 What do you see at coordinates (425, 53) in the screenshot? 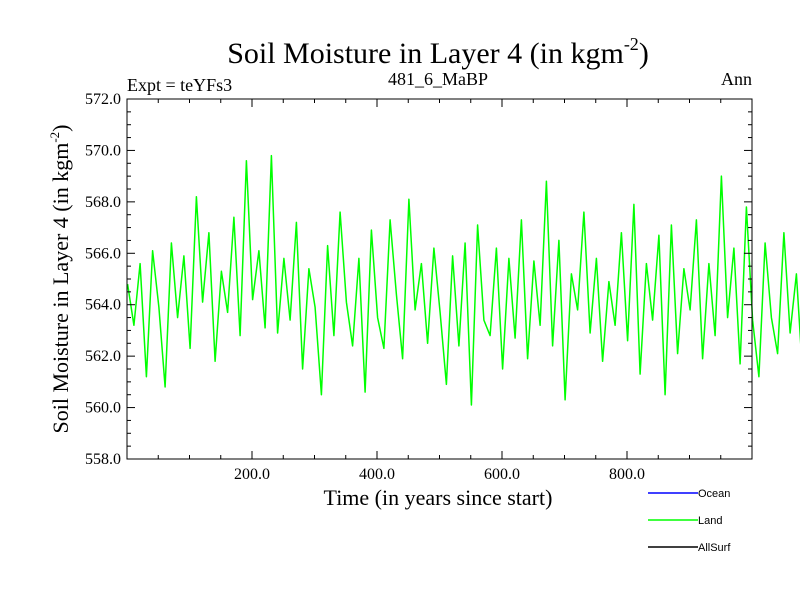
I see `chart-title-main: Soil Moisture in Layer 4 (in kgm` at bounding box center [425, 53].